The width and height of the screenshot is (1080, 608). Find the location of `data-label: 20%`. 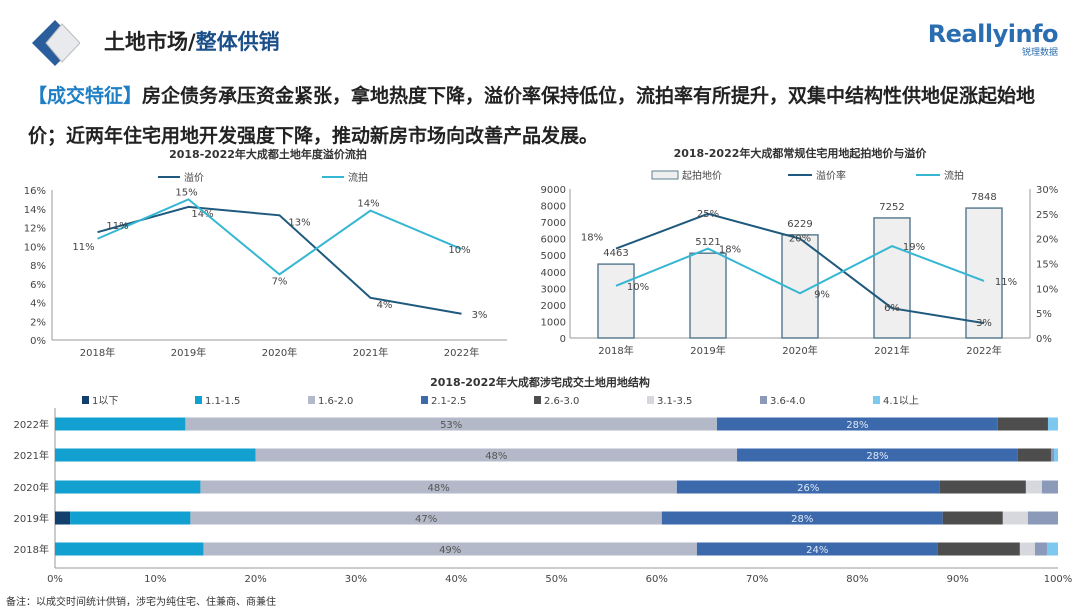

data-label: 20% is located at coordinates (800, 239).